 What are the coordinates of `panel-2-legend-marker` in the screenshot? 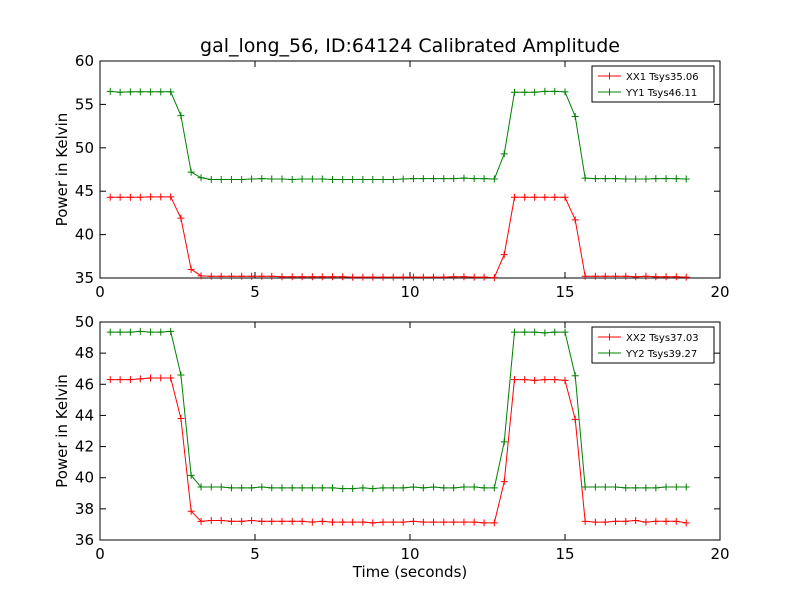 It's located at (609, 337).